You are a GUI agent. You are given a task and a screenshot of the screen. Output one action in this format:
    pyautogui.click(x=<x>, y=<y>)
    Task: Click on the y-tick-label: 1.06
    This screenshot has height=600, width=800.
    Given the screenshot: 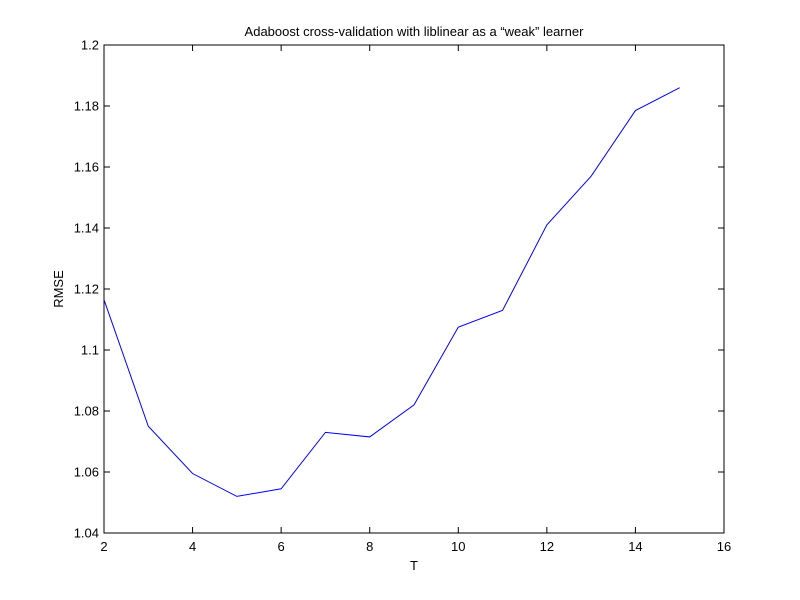 What is the action you would take?
    pyautogui.click(x=86, y=472)
    